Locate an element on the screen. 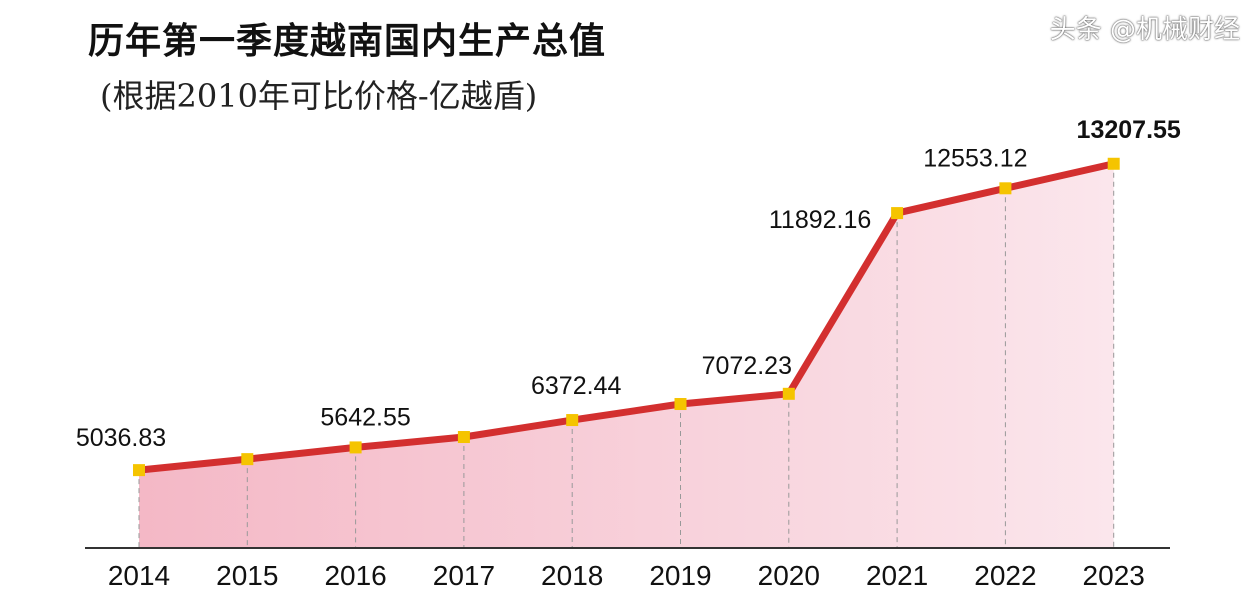 This screenshot has height=600, width=1254. data-point-2014 is located at coordinates (139, 470).